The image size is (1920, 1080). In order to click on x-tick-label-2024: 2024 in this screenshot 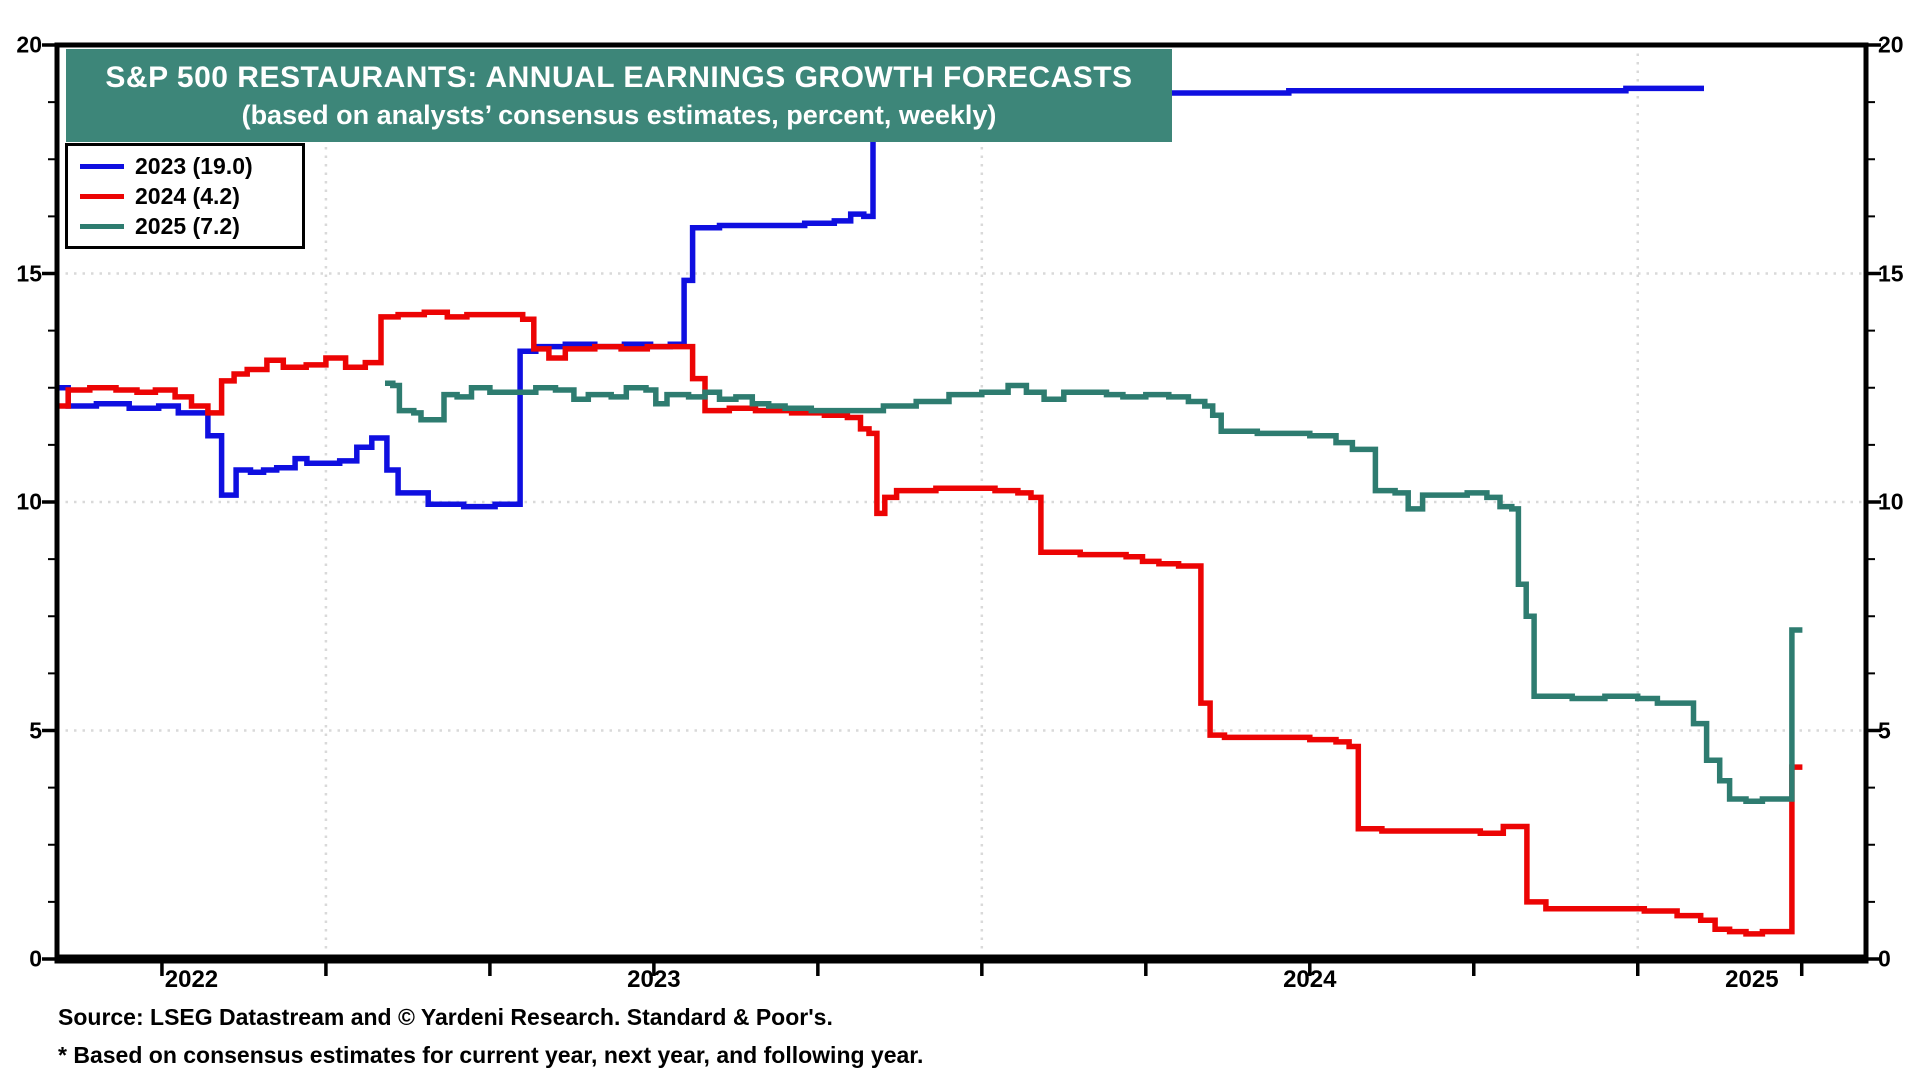, I will do `click(1310, 979)`.